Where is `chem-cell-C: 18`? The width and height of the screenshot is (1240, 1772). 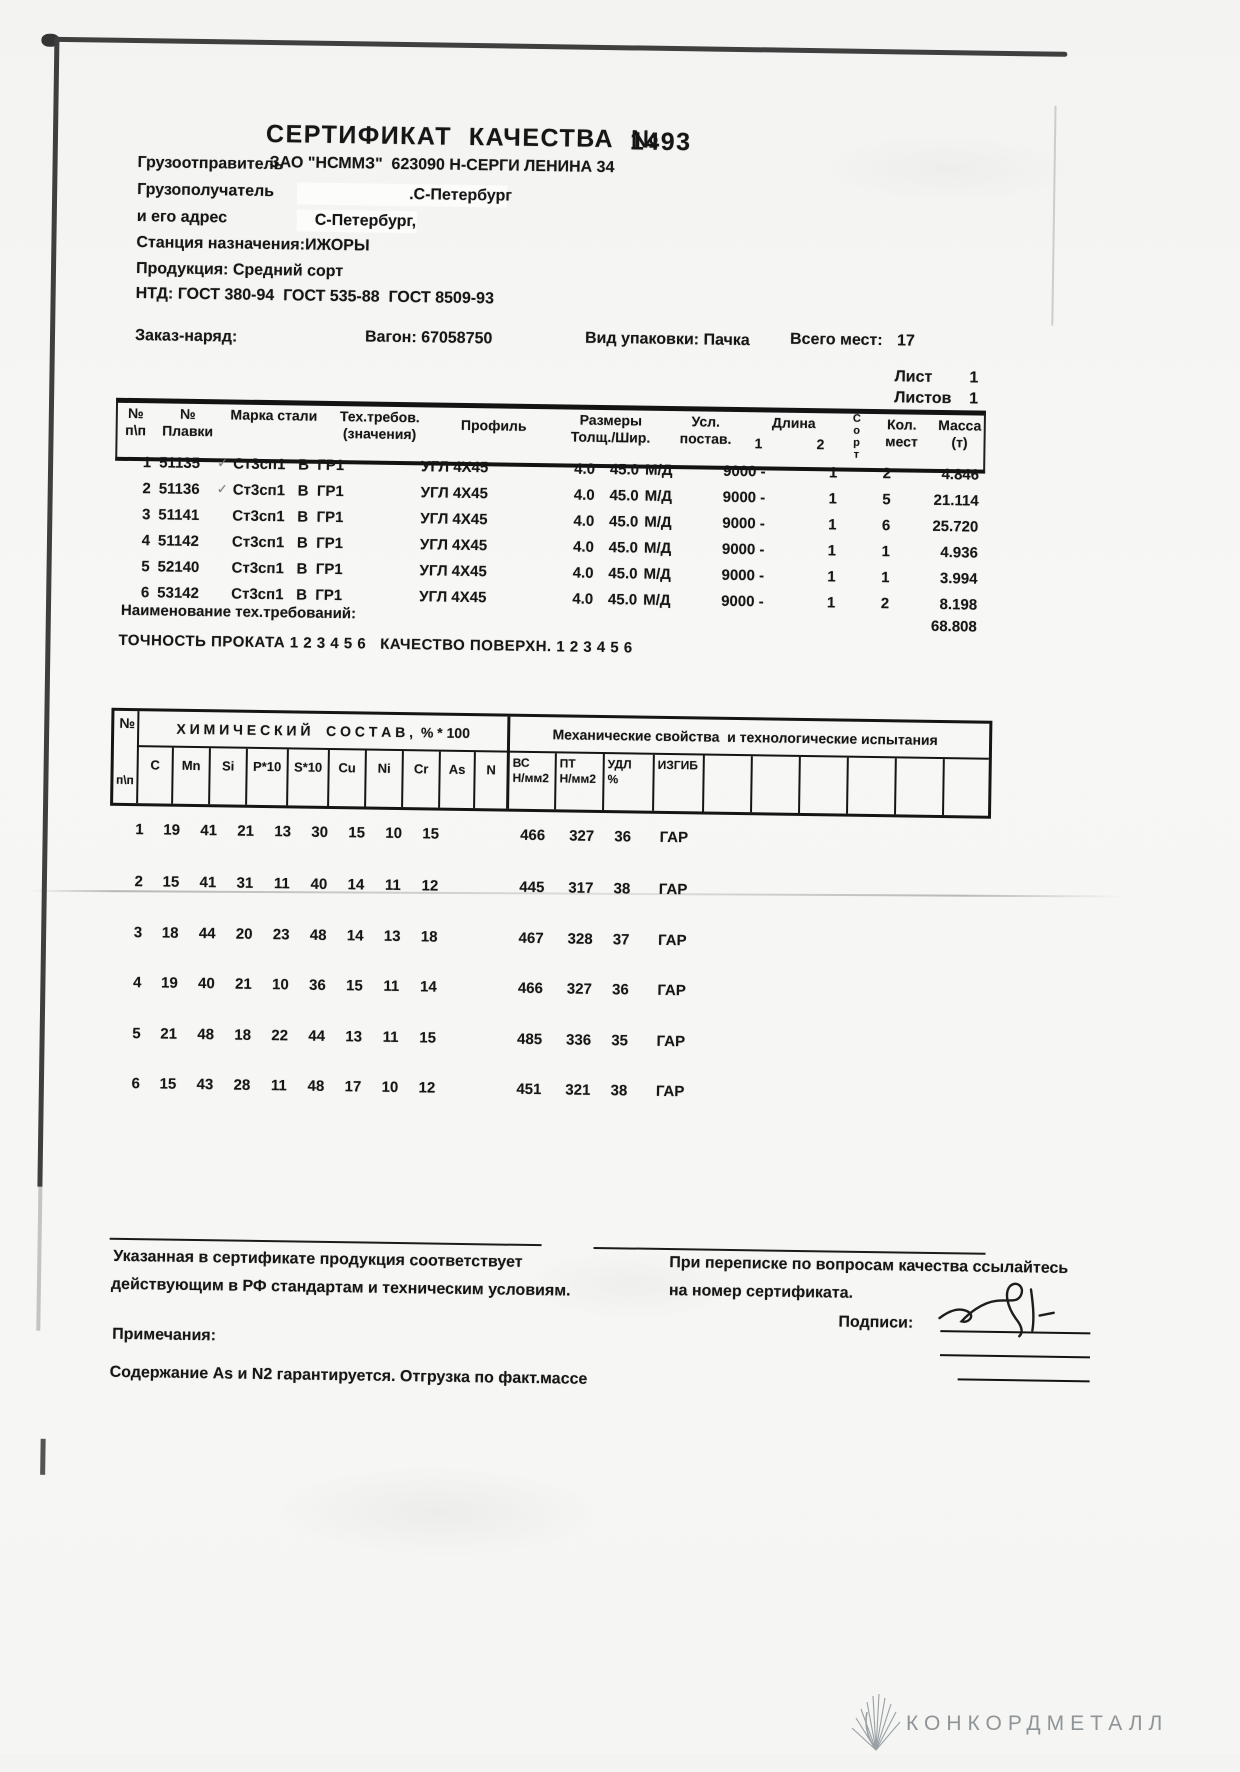
chem-cell-C: 18 is located at coordinates (170, 933).